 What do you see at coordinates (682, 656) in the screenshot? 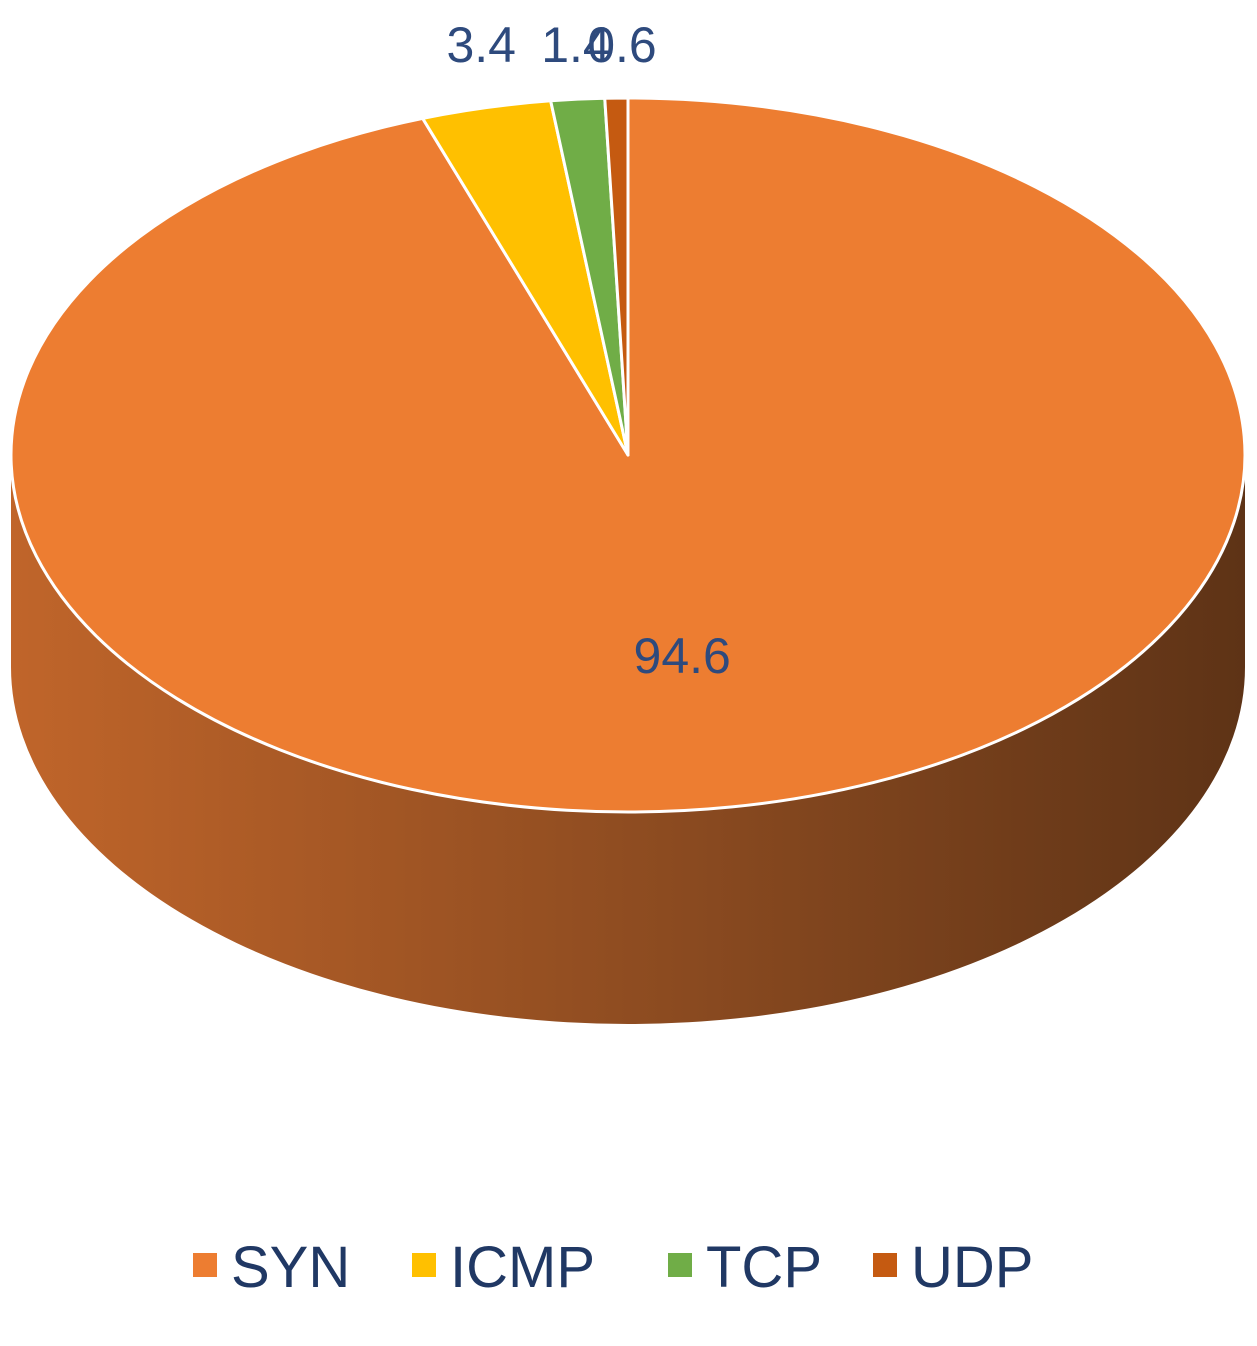
I see `data-label-syn: 94.6` at bounding box center [682, 656].